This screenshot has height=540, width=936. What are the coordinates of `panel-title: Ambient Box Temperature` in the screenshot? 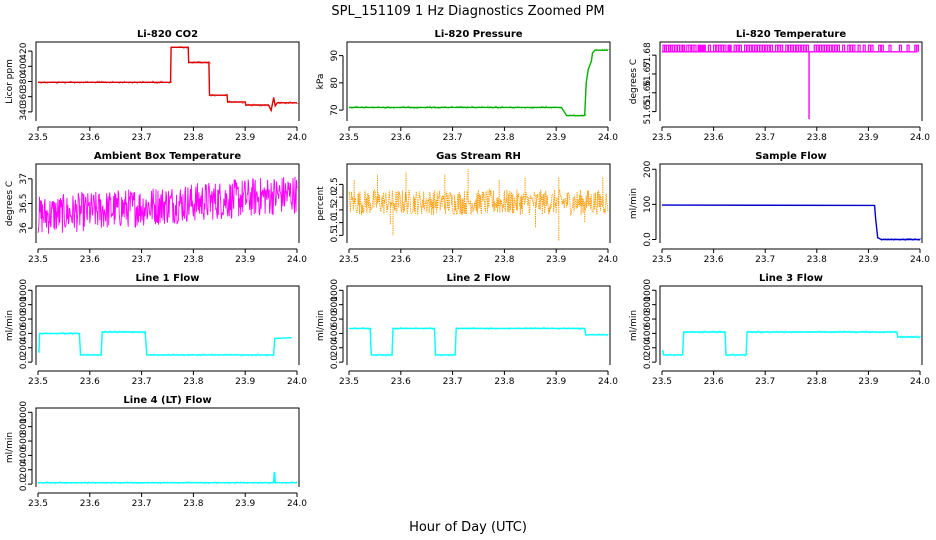 It's located at (167, 156).